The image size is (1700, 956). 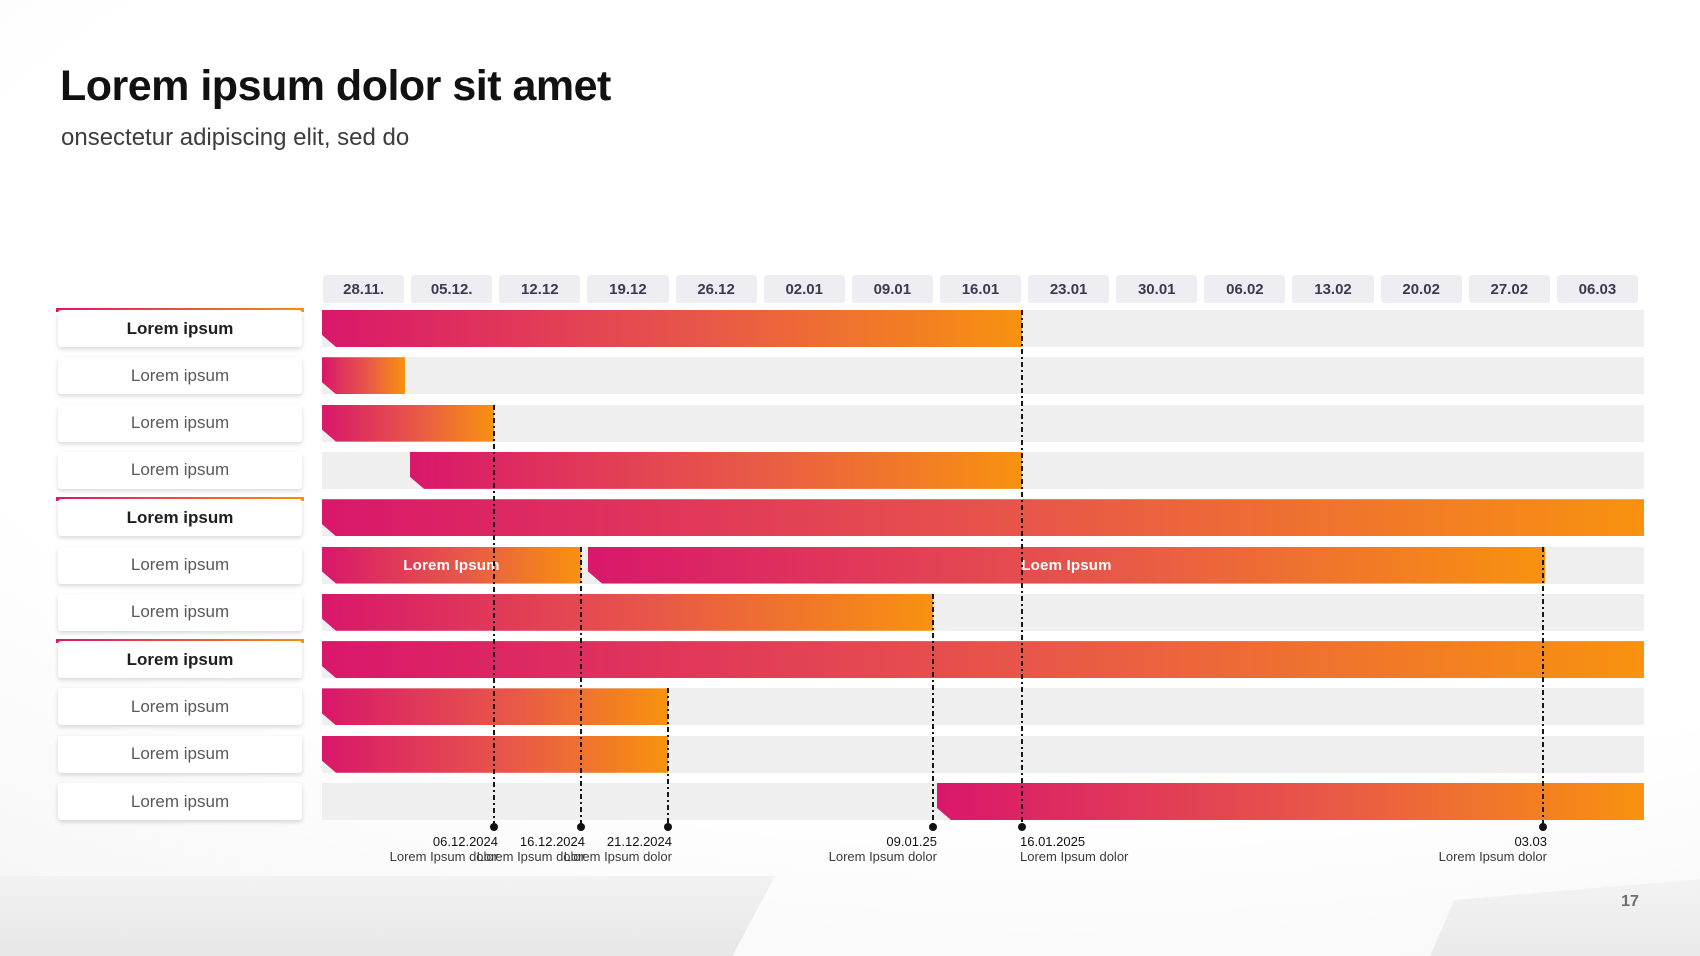 What do you see at coordinates (1069, 289) in the screenshot?
I see `date-pill: 23.01` at bounding box center [1069, 289].